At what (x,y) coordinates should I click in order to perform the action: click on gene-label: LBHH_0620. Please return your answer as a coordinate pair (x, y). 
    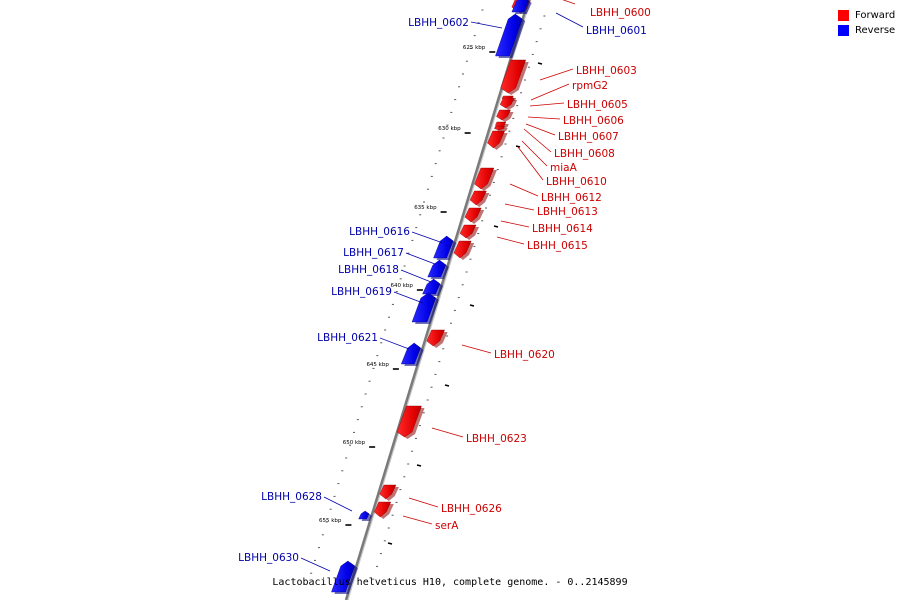
    Looking at the image, I should click on (524, 355).